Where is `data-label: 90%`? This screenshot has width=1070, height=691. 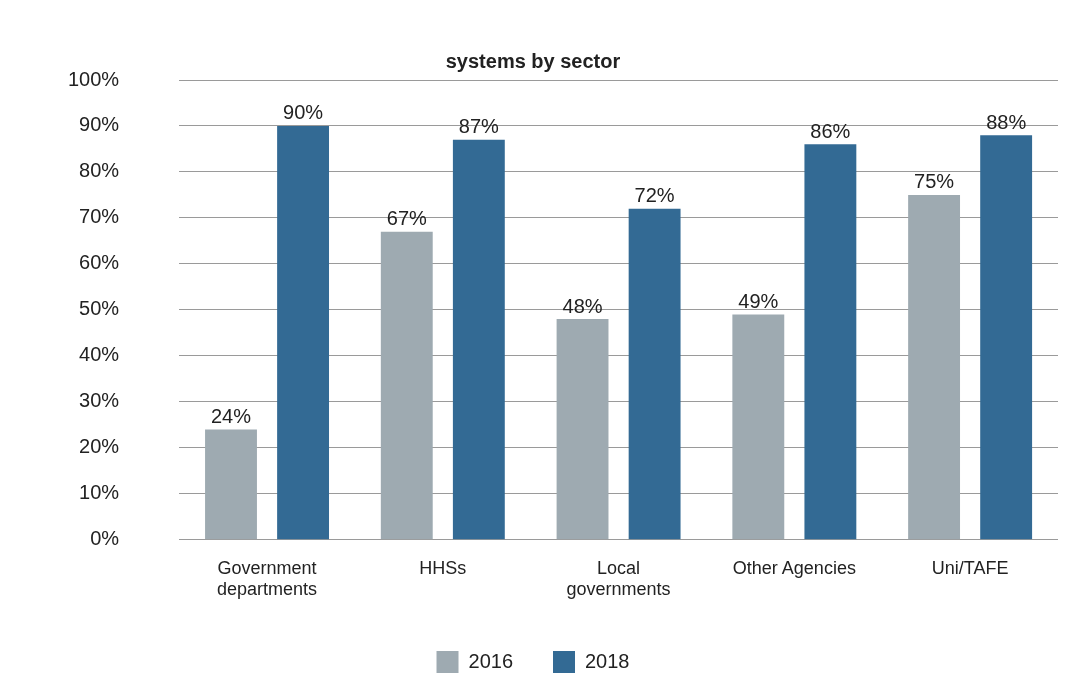
data-label: 90% is located at coordinates (303, 112).